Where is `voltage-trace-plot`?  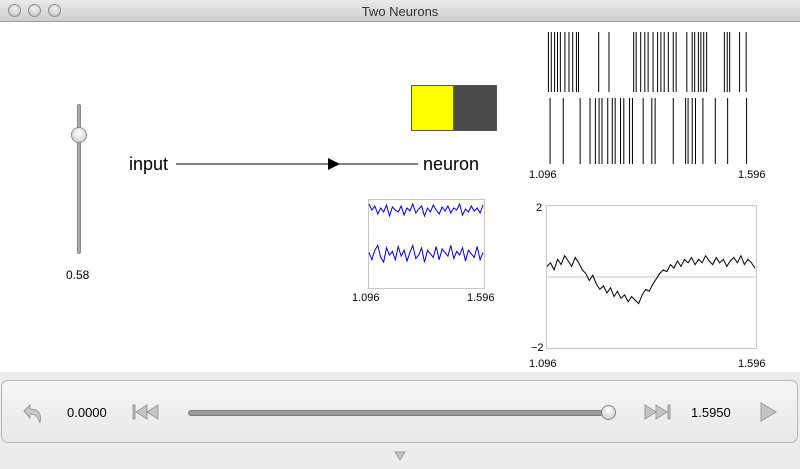
voltage-trace-plot is located at coordinates (426, 244).